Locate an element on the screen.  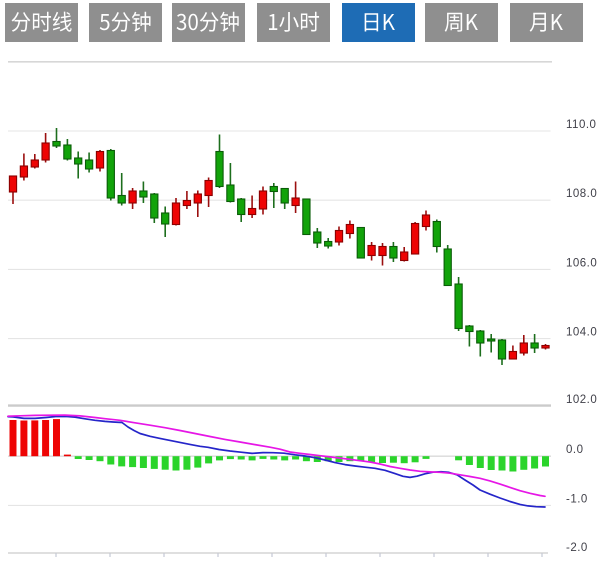
svg-text: 110.0 is located at coordinates (581, 125).